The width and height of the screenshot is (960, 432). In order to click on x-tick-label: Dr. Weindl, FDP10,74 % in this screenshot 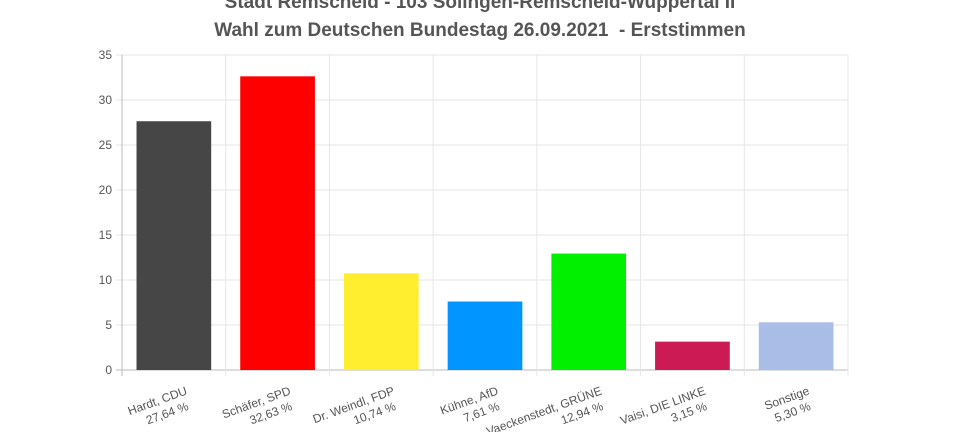, I will do `click(356, 408)`.